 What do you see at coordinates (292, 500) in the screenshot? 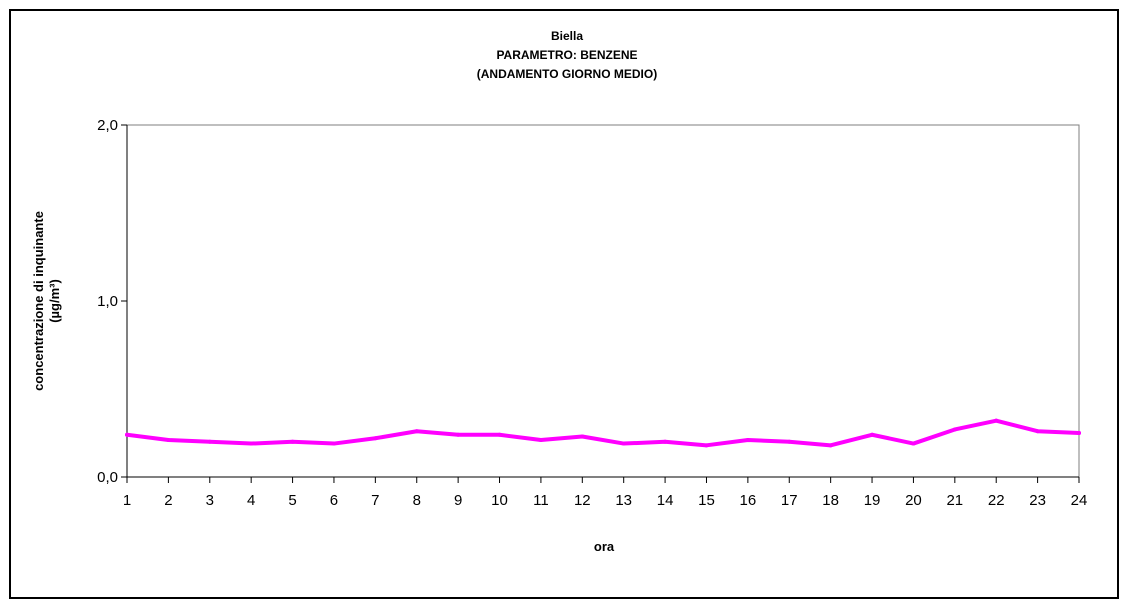
I see `x-tick-label: 5` at bounding box center [292, 500].